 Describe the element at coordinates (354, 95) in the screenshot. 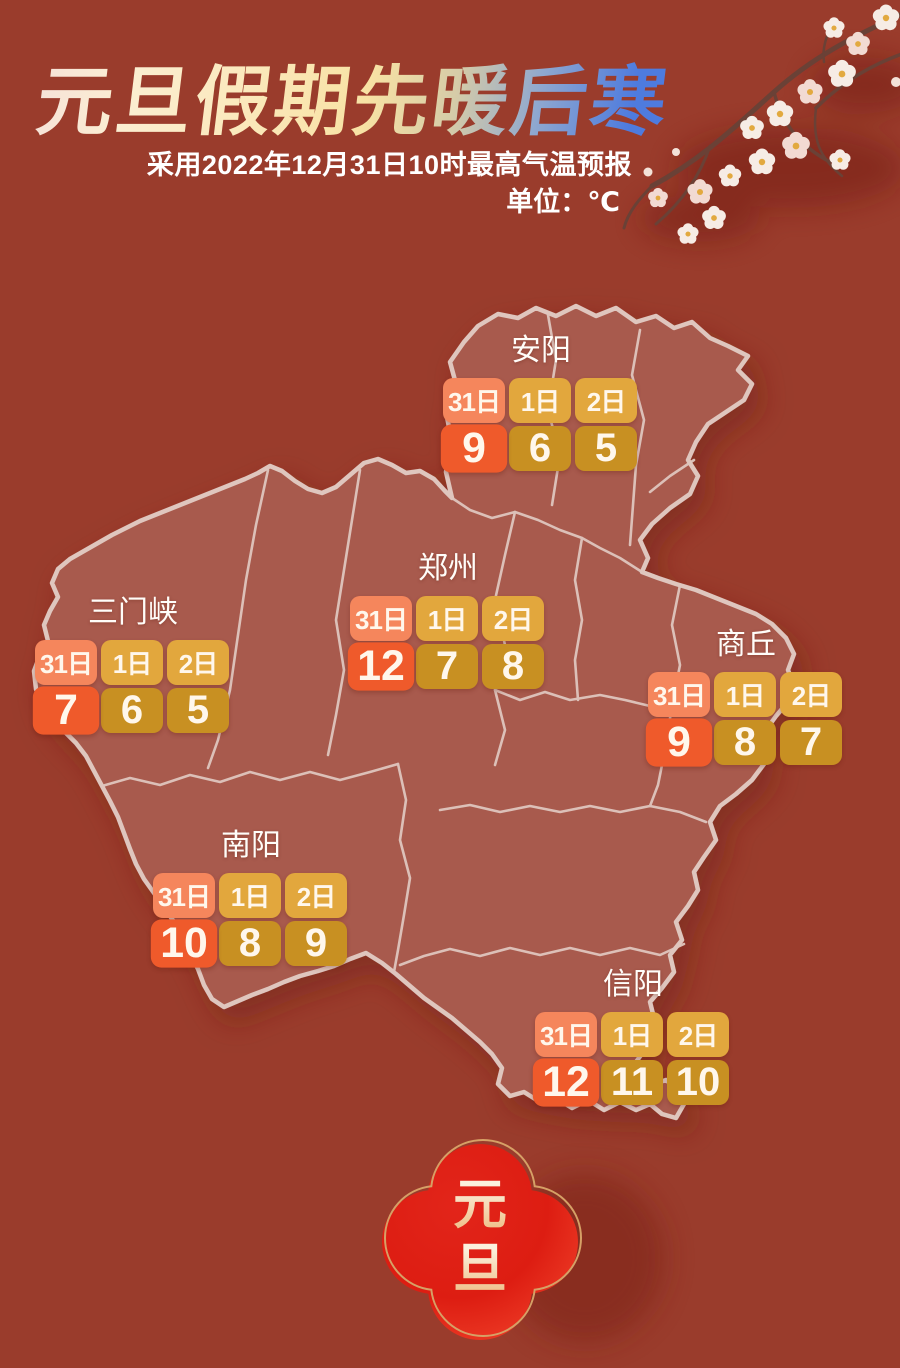

I see `page-title: 元旦假期先暖后寒` at that location.